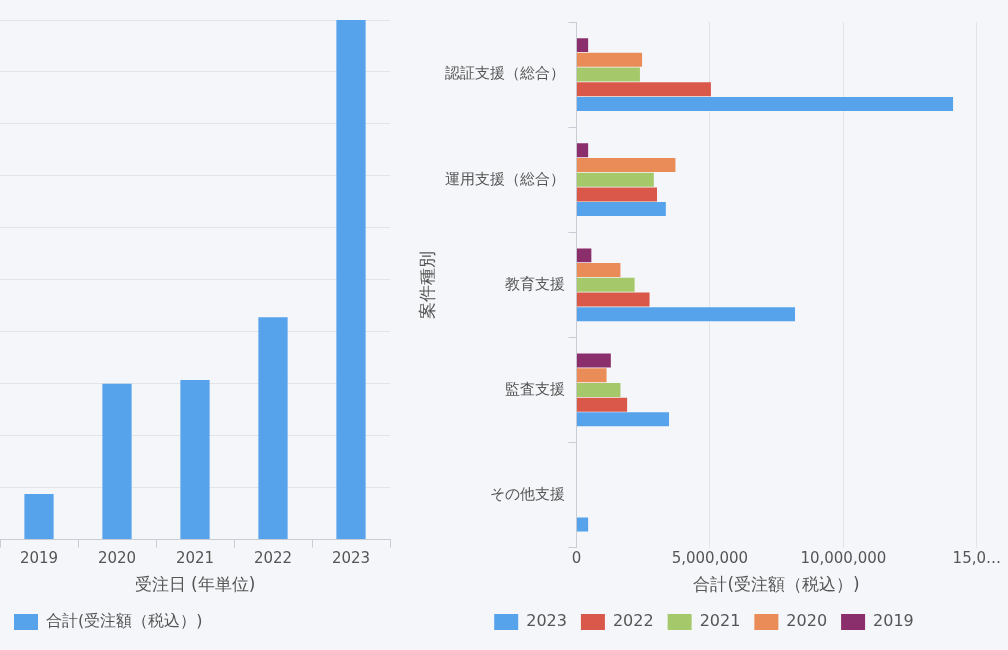 The height and width of the screenshot is (650, 1008). Describe the element at coordinates (535, 283) in the screenshot. I see `y-tick-label: 教育支援` at that location.